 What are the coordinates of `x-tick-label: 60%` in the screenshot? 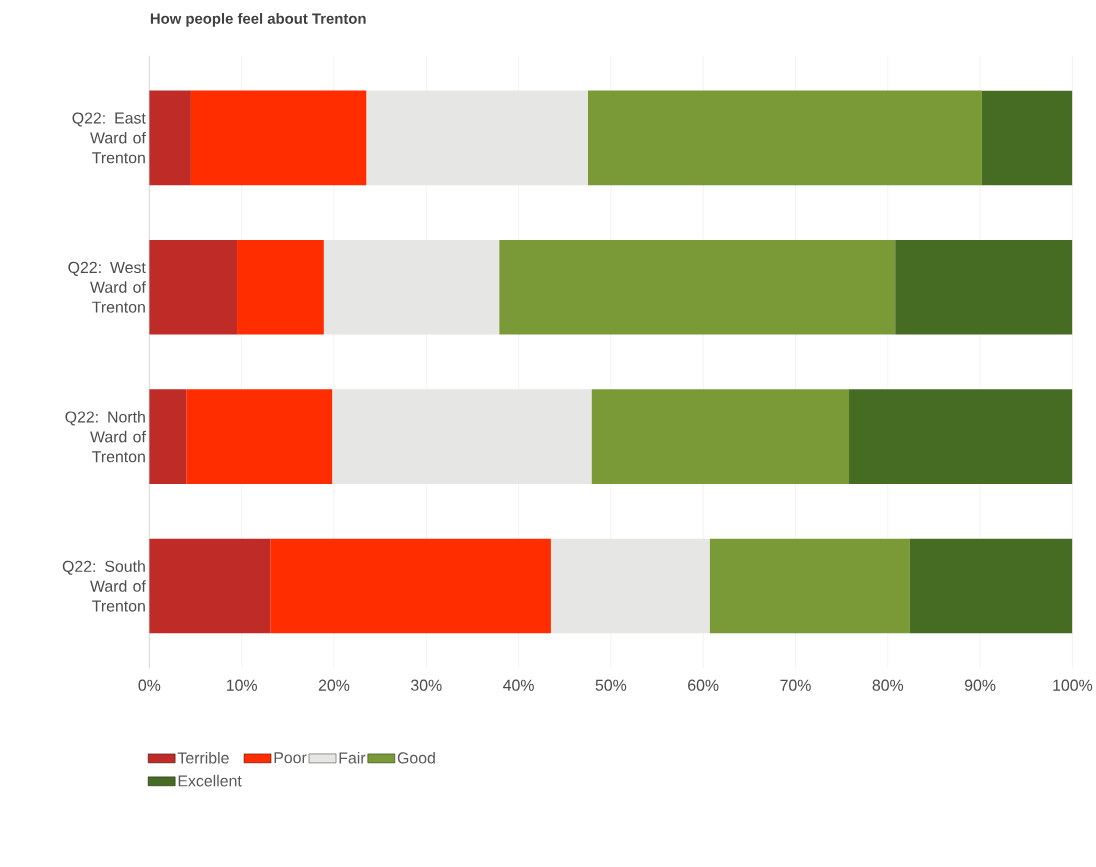 It's located at (703, 685).